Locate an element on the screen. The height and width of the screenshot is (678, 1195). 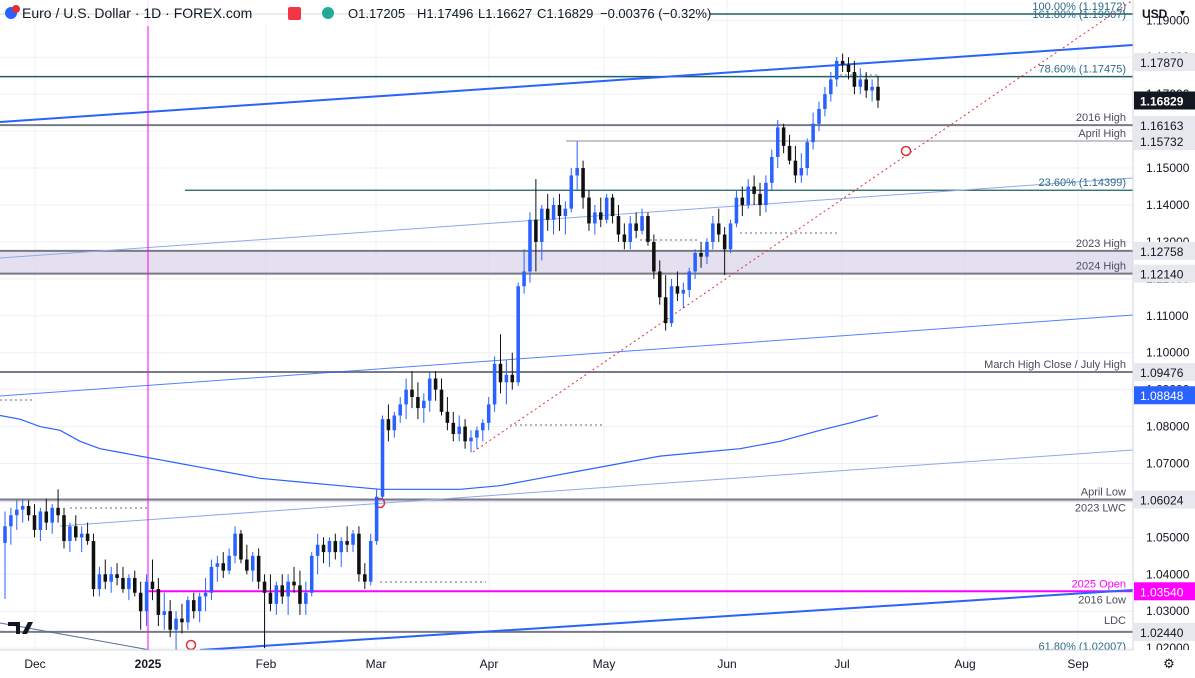
price-tag-label: 1.06024 is located at coordinates (1162, 501).